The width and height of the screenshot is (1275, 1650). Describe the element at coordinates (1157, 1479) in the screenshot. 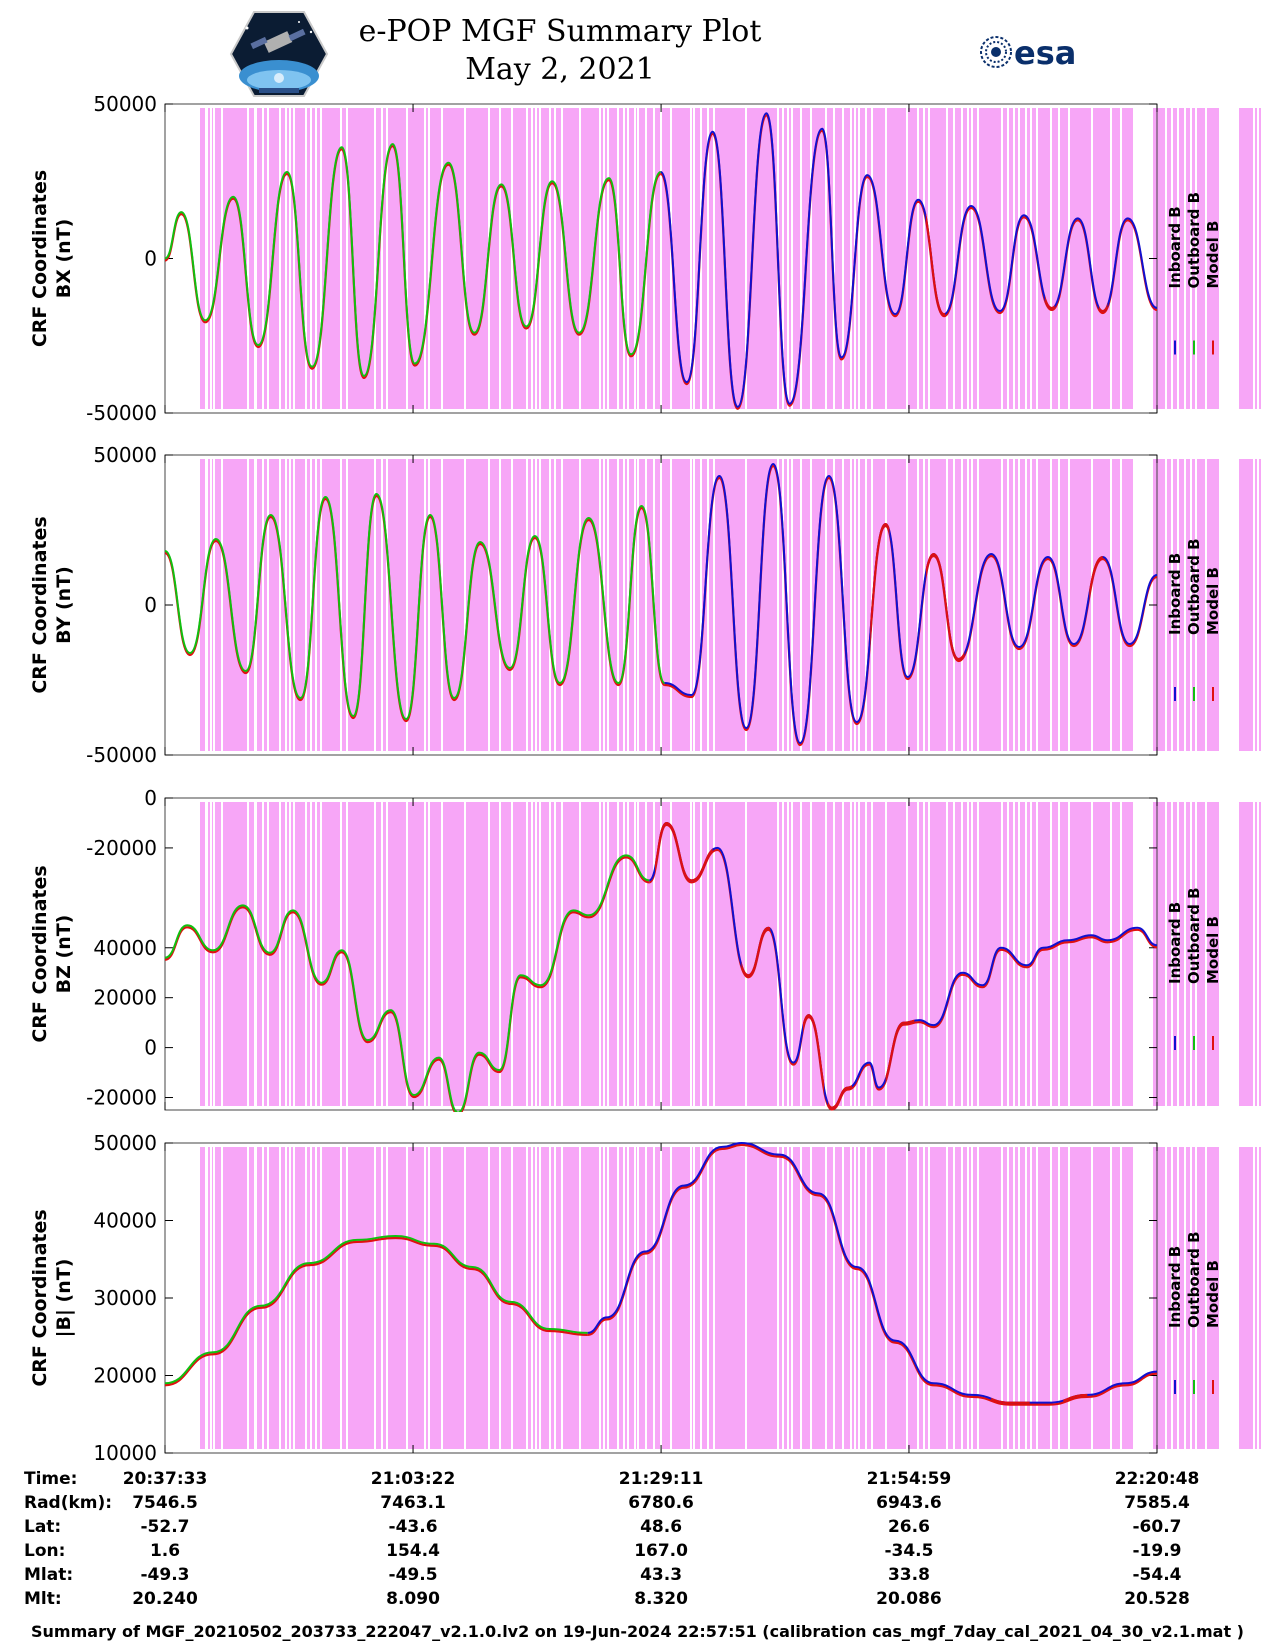

I see `table-cell: 22:20:48` at that location.